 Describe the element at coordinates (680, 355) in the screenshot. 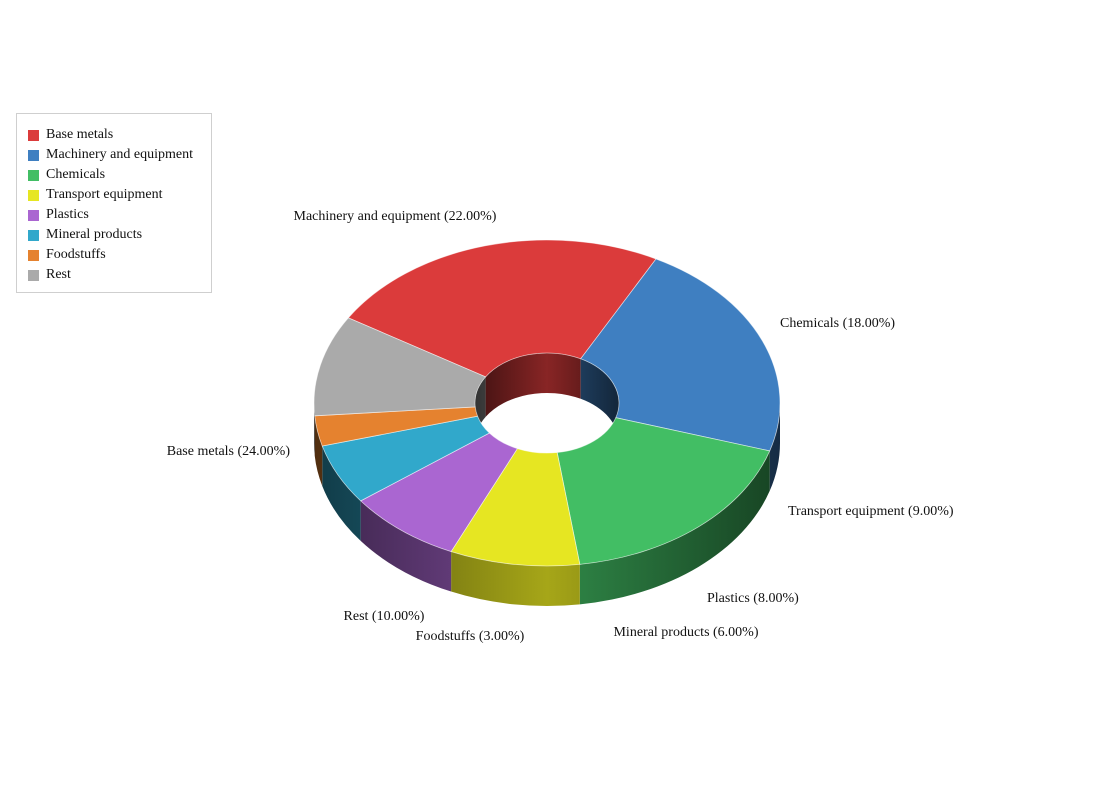

I see `slice-machinery-and-equipment` at that location.